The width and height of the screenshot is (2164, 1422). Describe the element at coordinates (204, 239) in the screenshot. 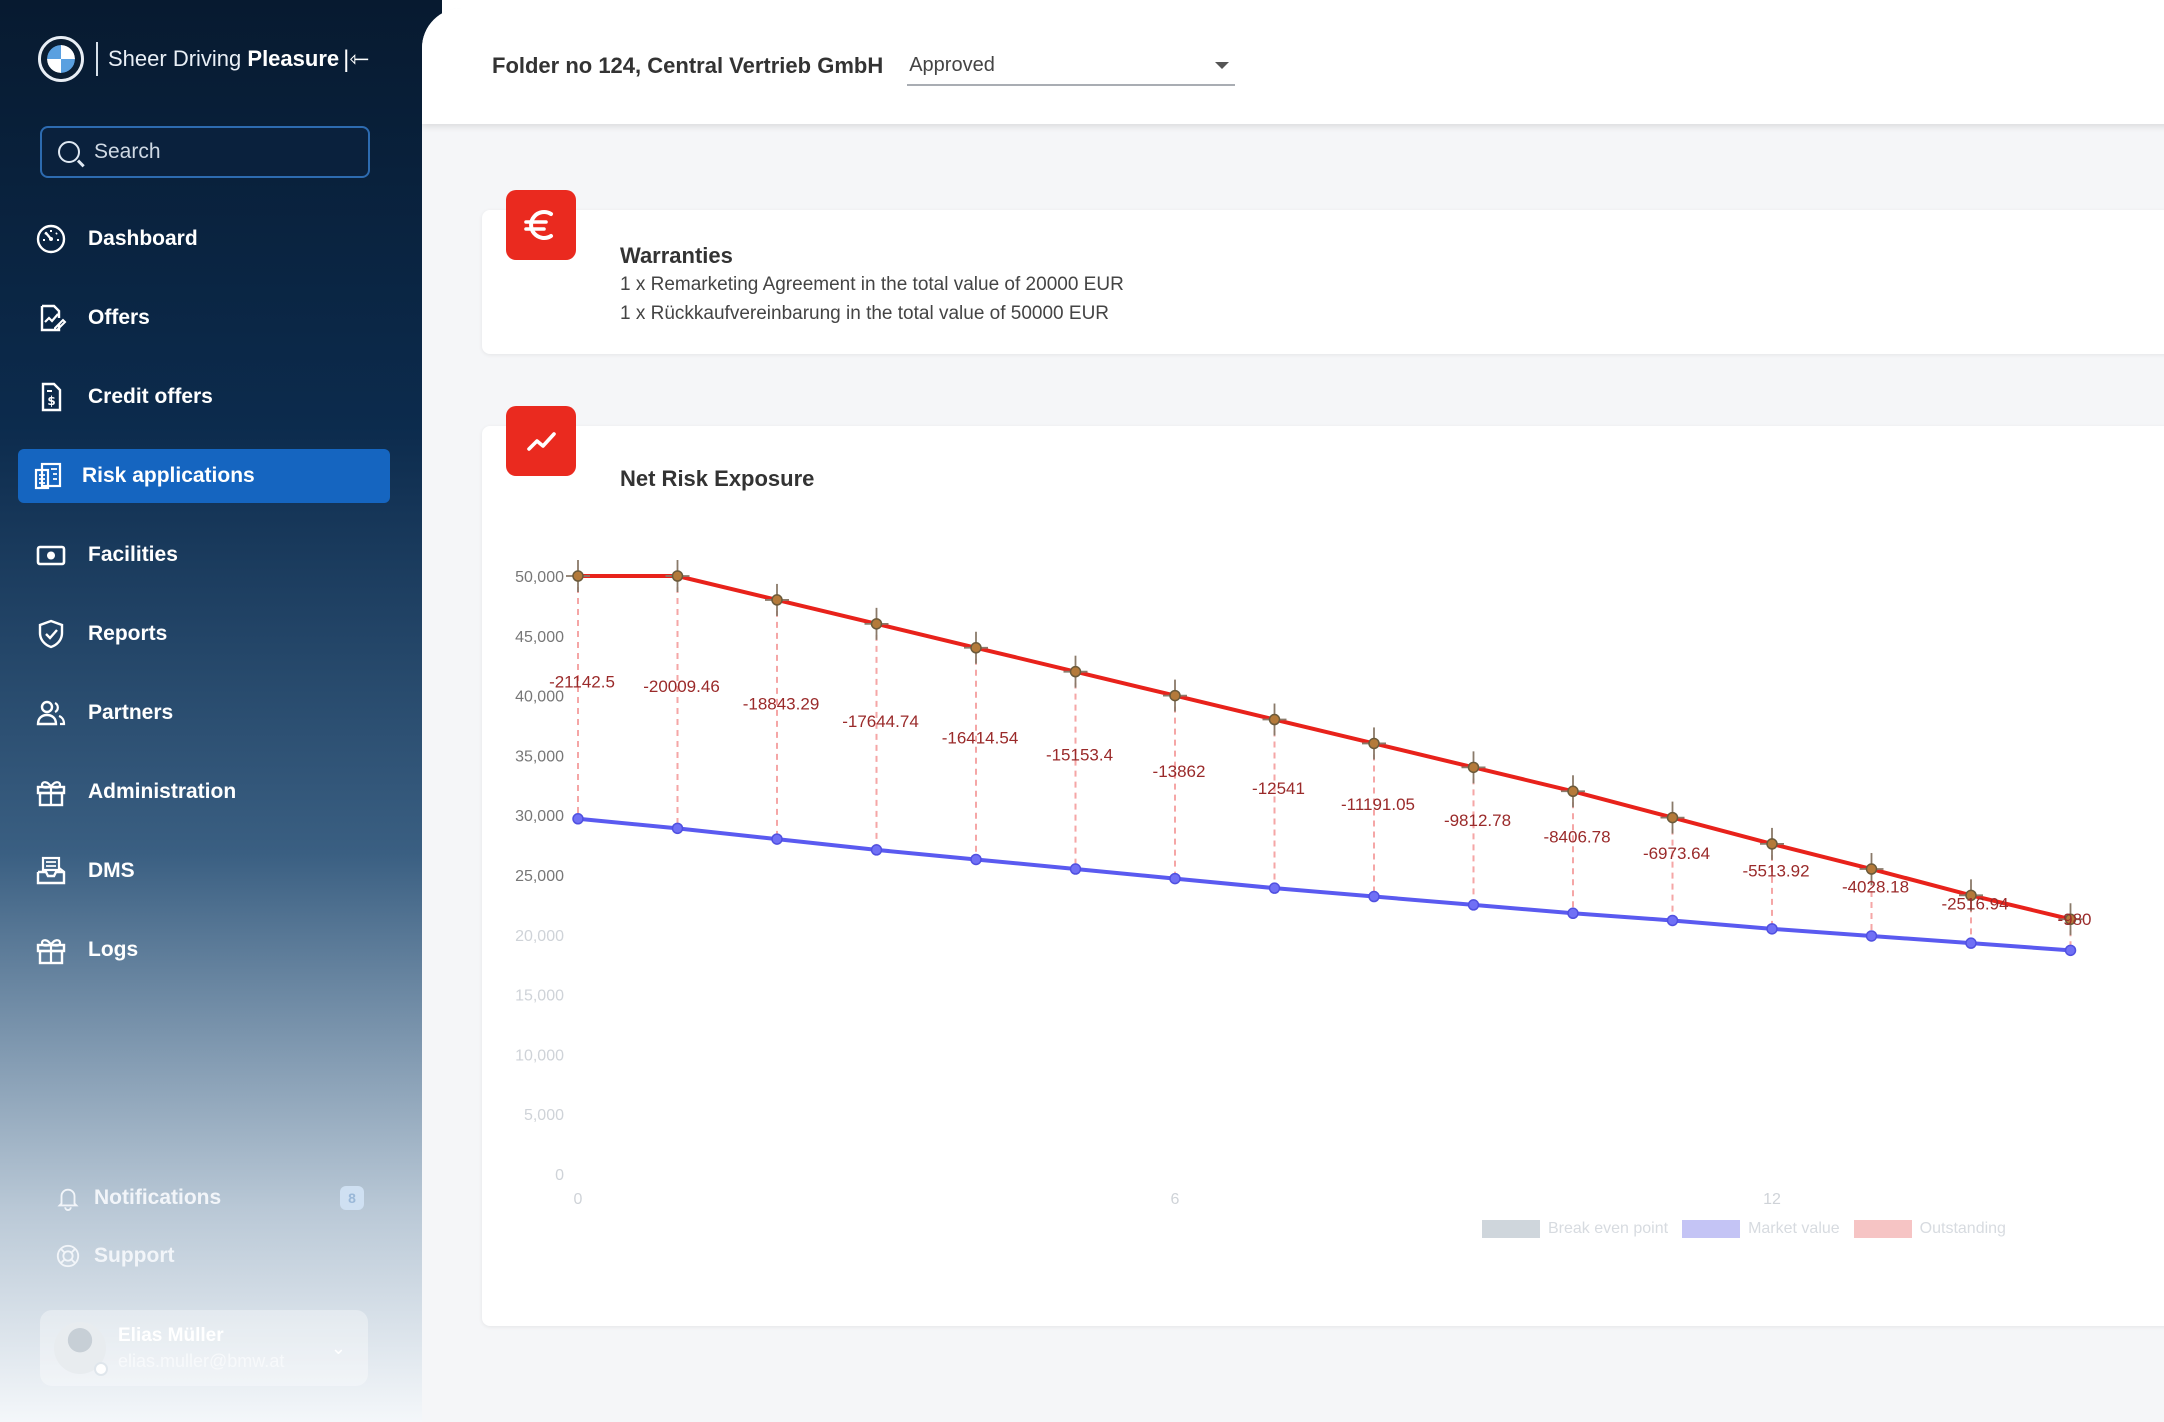

I see `sidebar-item-dashboard: Dashboard` at that location.